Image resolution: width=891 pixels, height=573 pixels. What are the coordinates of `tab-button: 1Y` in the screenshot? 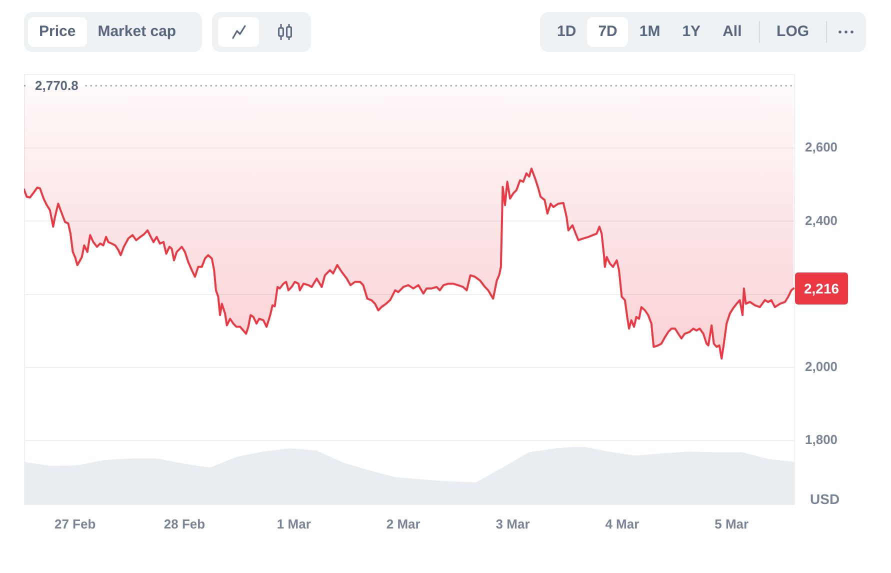 It's located at (691, 32).